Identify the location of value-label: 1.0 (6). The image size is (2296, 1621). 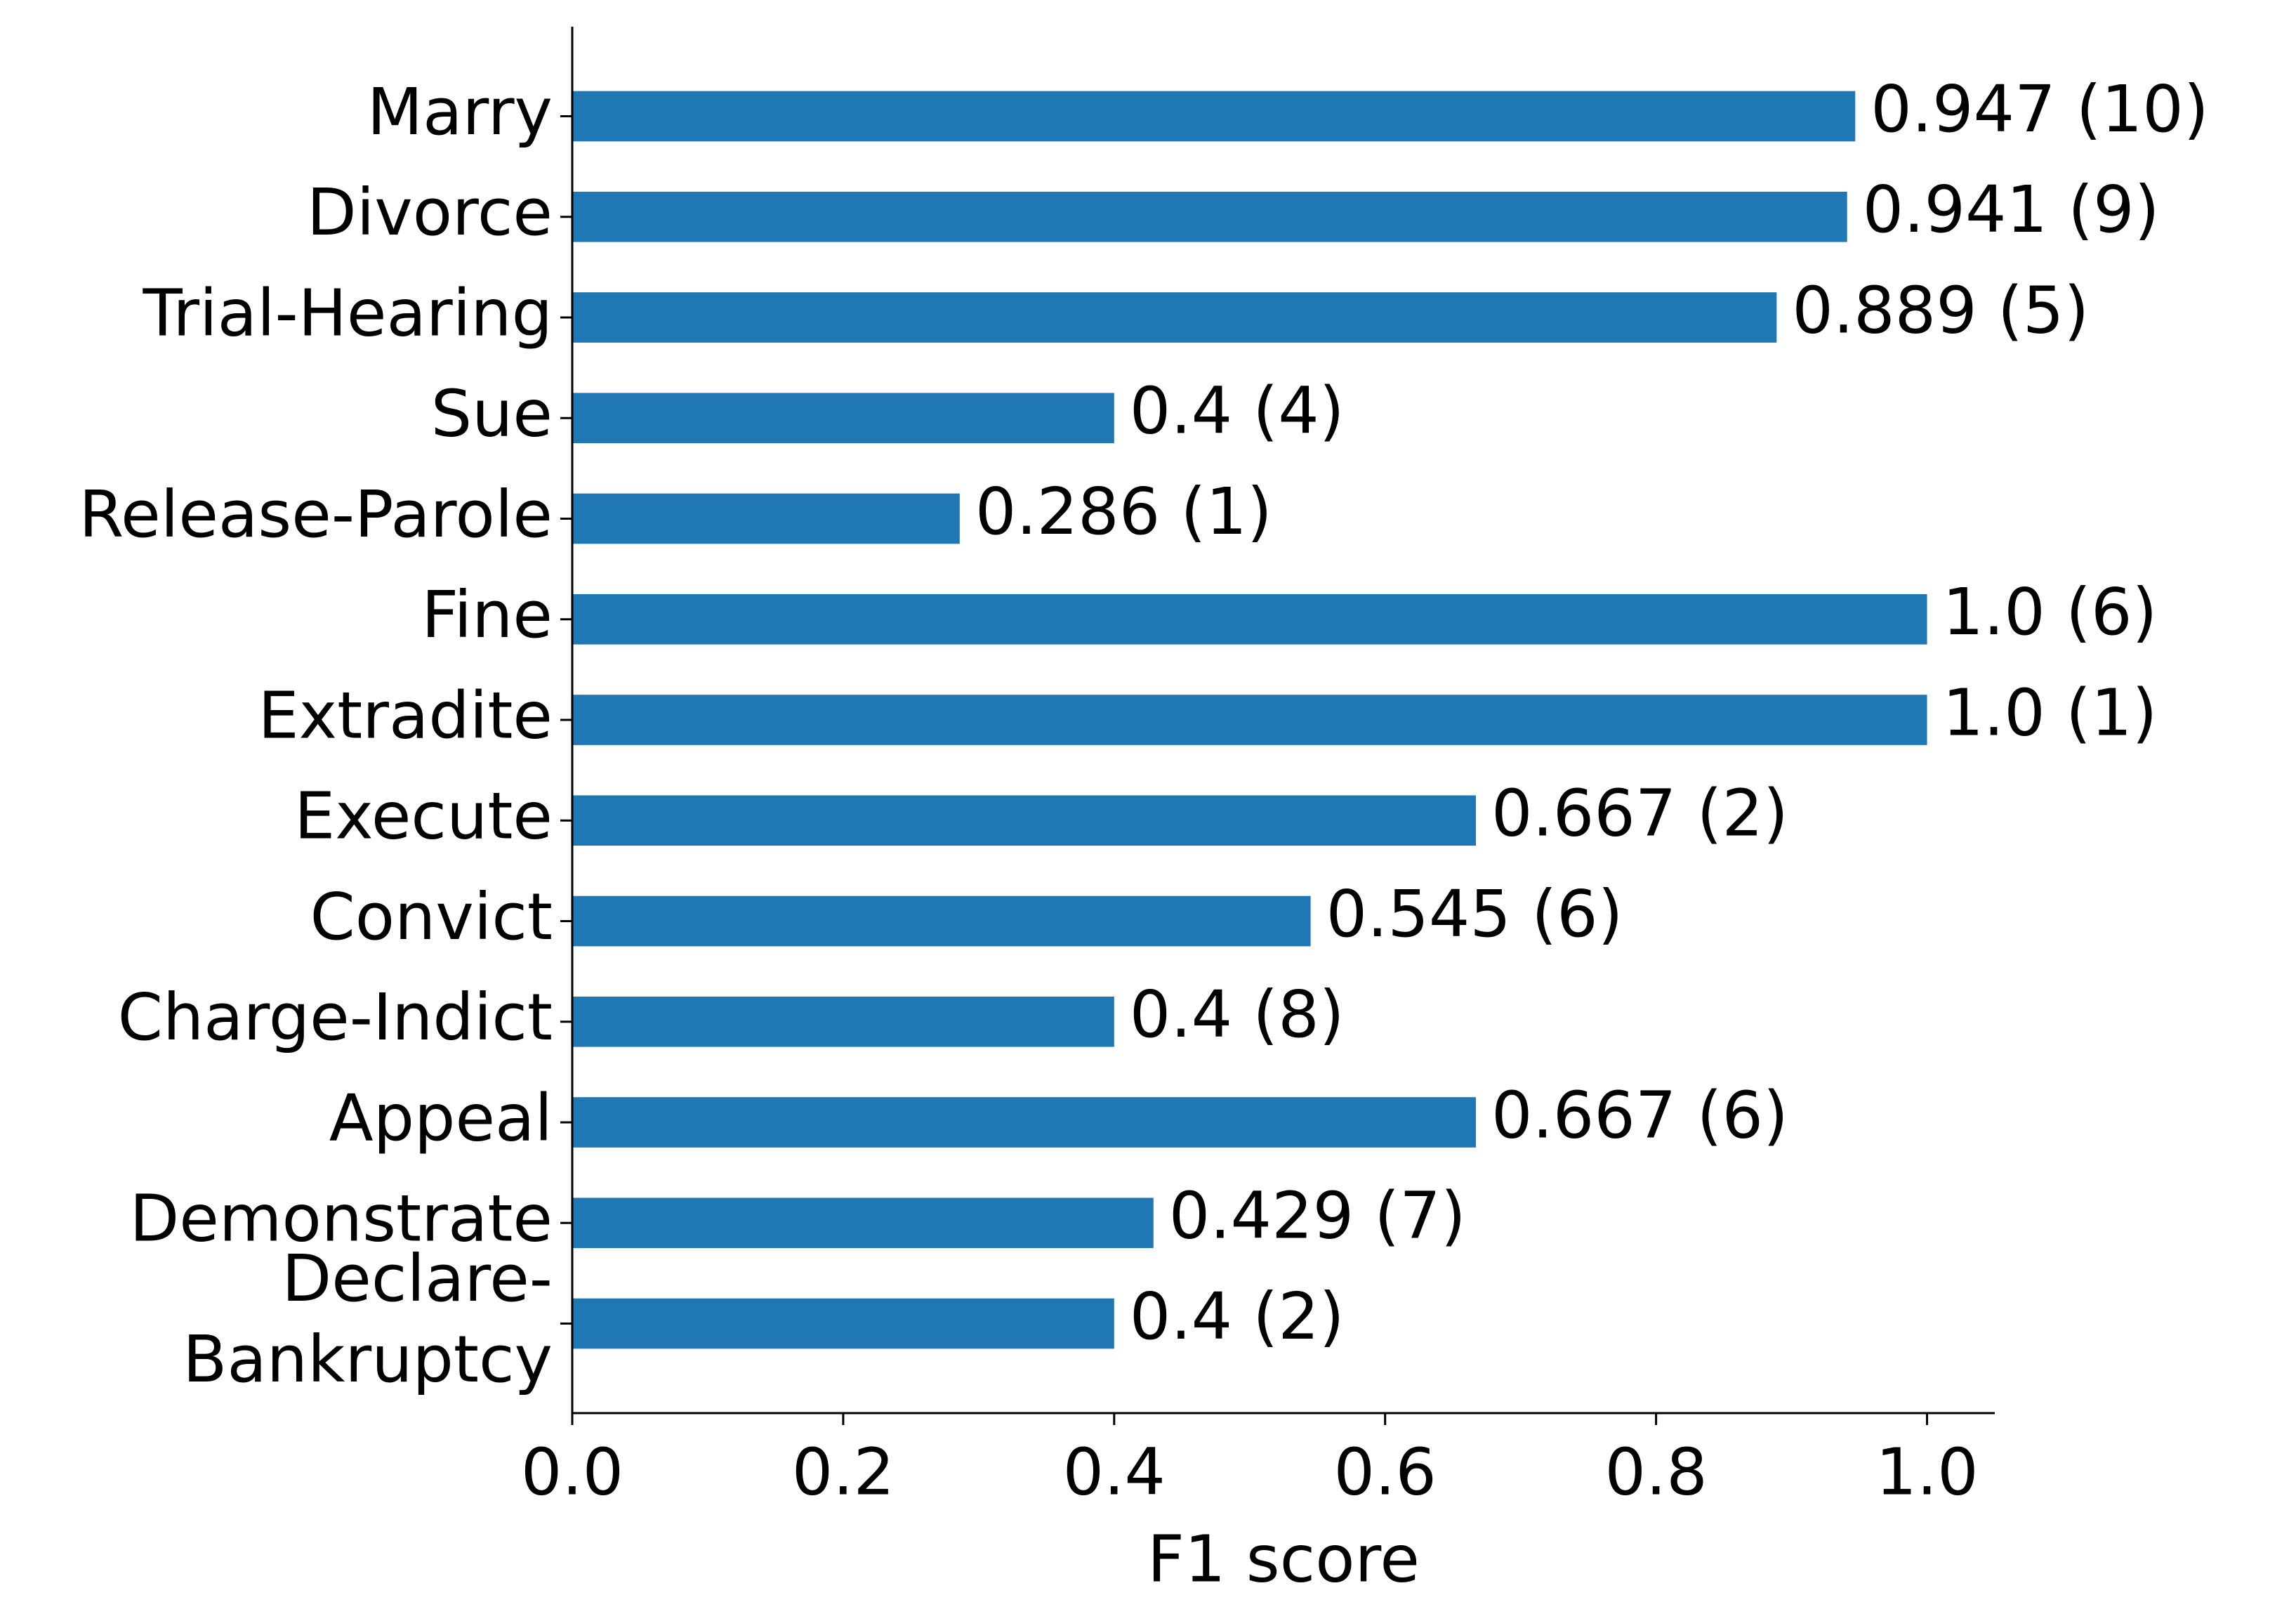
(2050, 612).